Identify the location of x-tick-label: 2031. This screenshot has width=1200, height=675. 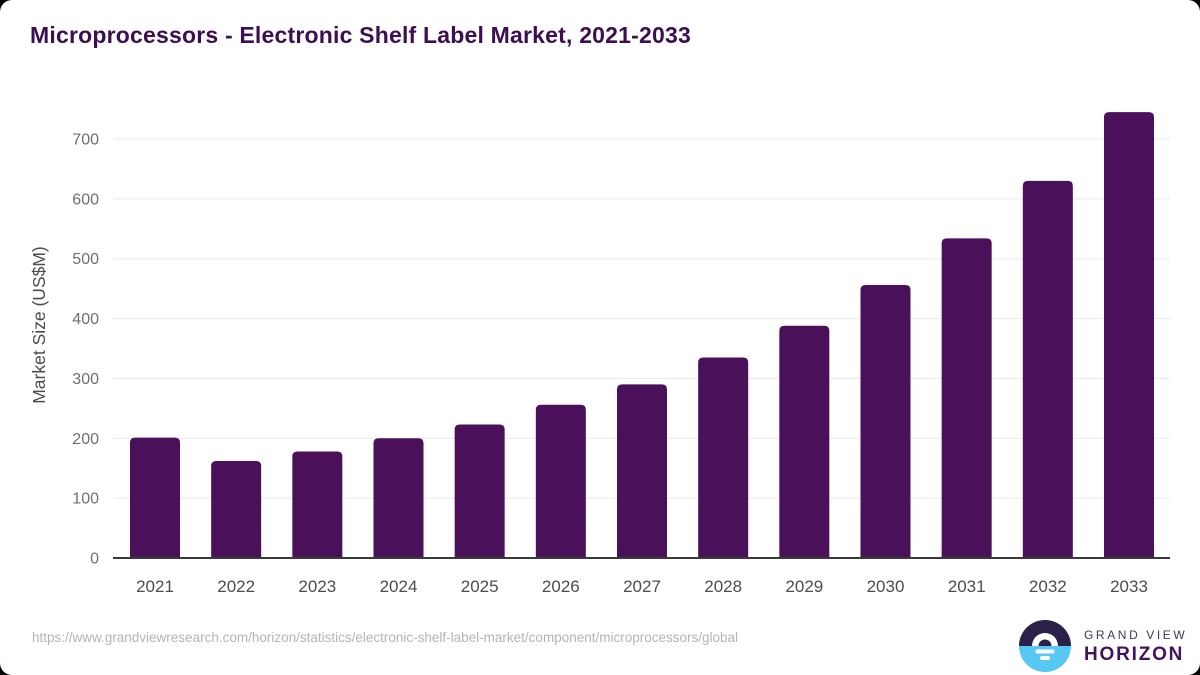
(967, 586).